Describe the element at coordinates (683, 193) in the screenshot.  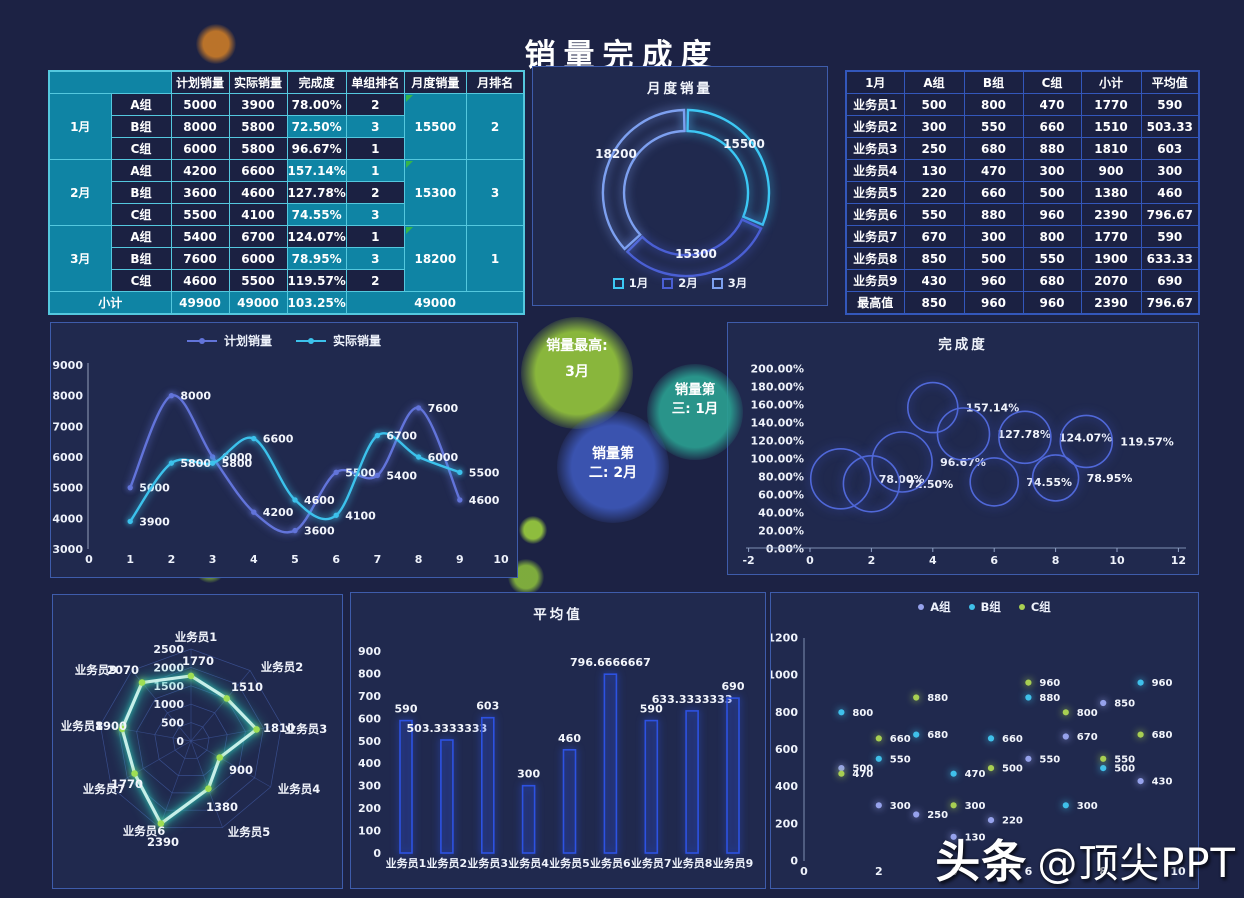
I see `donut-chart-svg: 15500 15300 18200` at that location.